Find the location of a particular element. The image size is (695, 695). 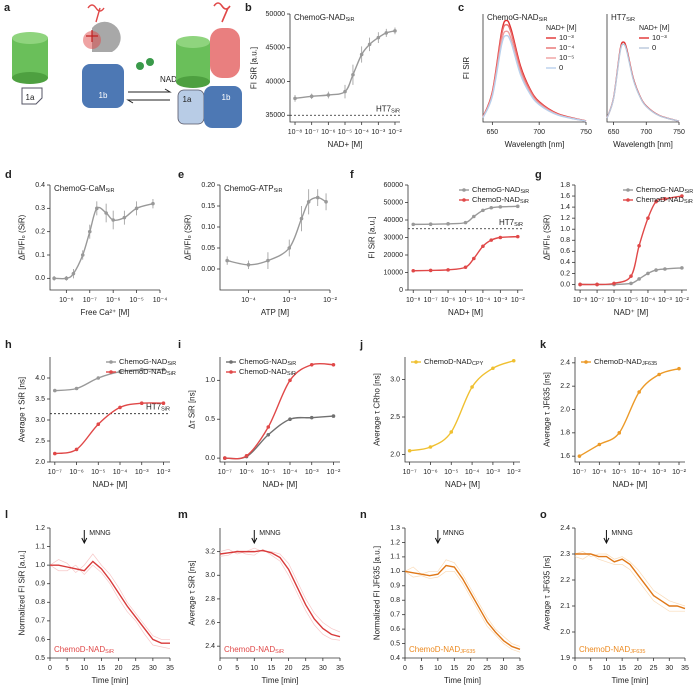

legend-label: ChemoD-NADCPY is located at coordinates (454, 362).